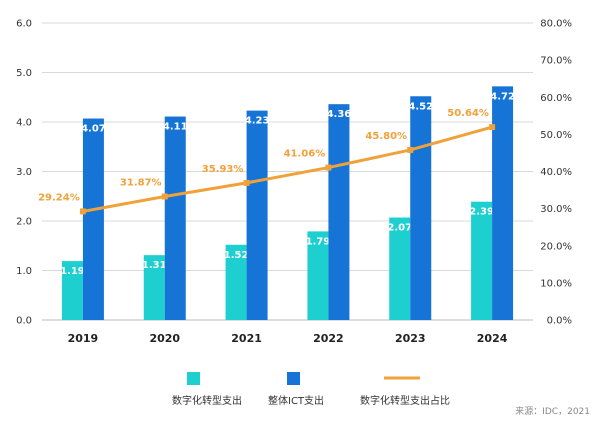 The height and width of the screenshot is (430, 596). What do you see at coordinates (93, 129) in the screenshot?
I see `bar-label-ict: 4.07` at bounding box center [93, 129].